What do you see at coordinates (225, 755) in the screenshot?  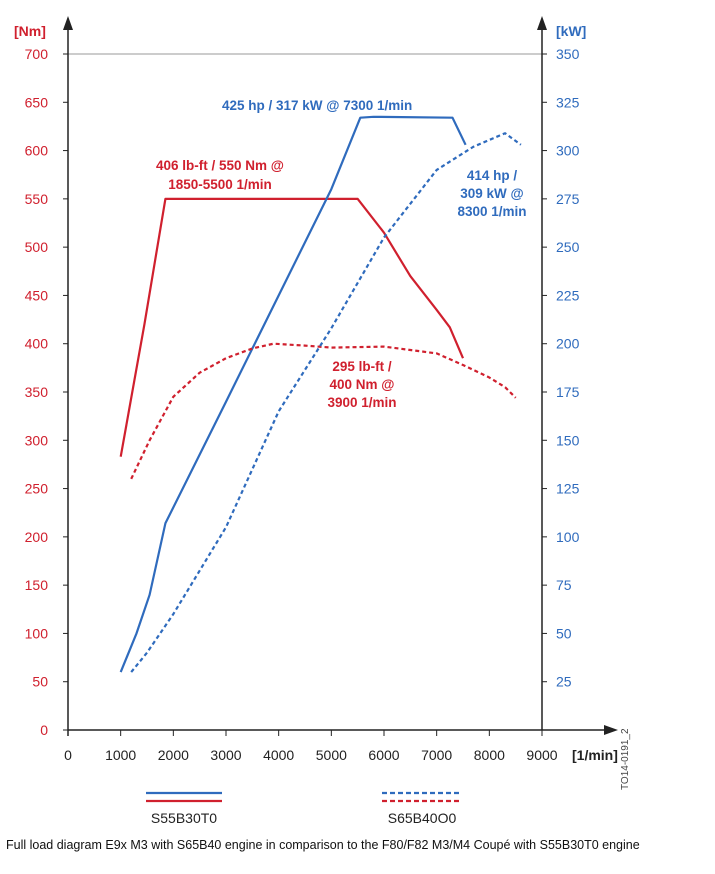 I see `x-tick-label: 3000` at bounding box center [225, 755].